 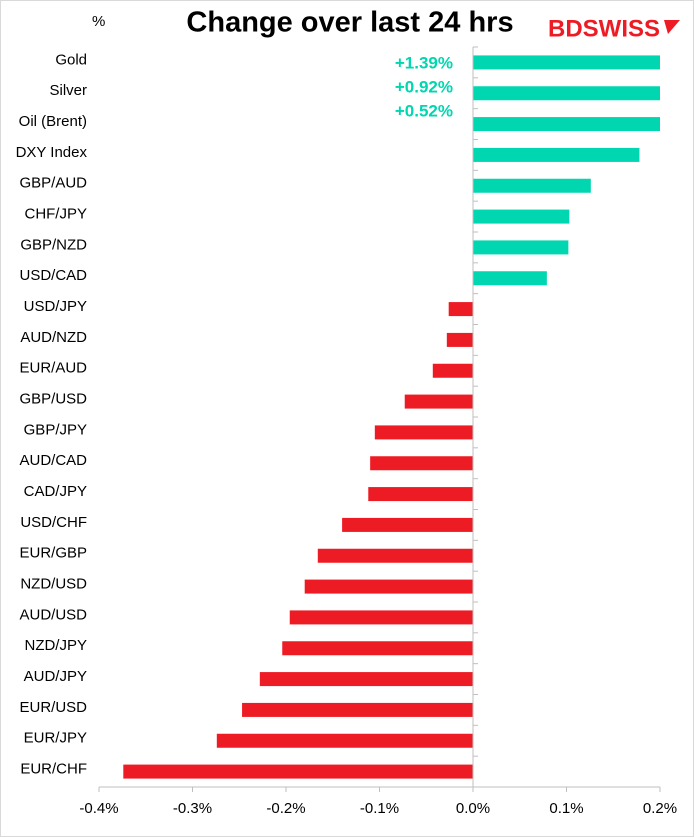 I want to click on y-tick-label: USD/JPY, so click(x=55, y=306).